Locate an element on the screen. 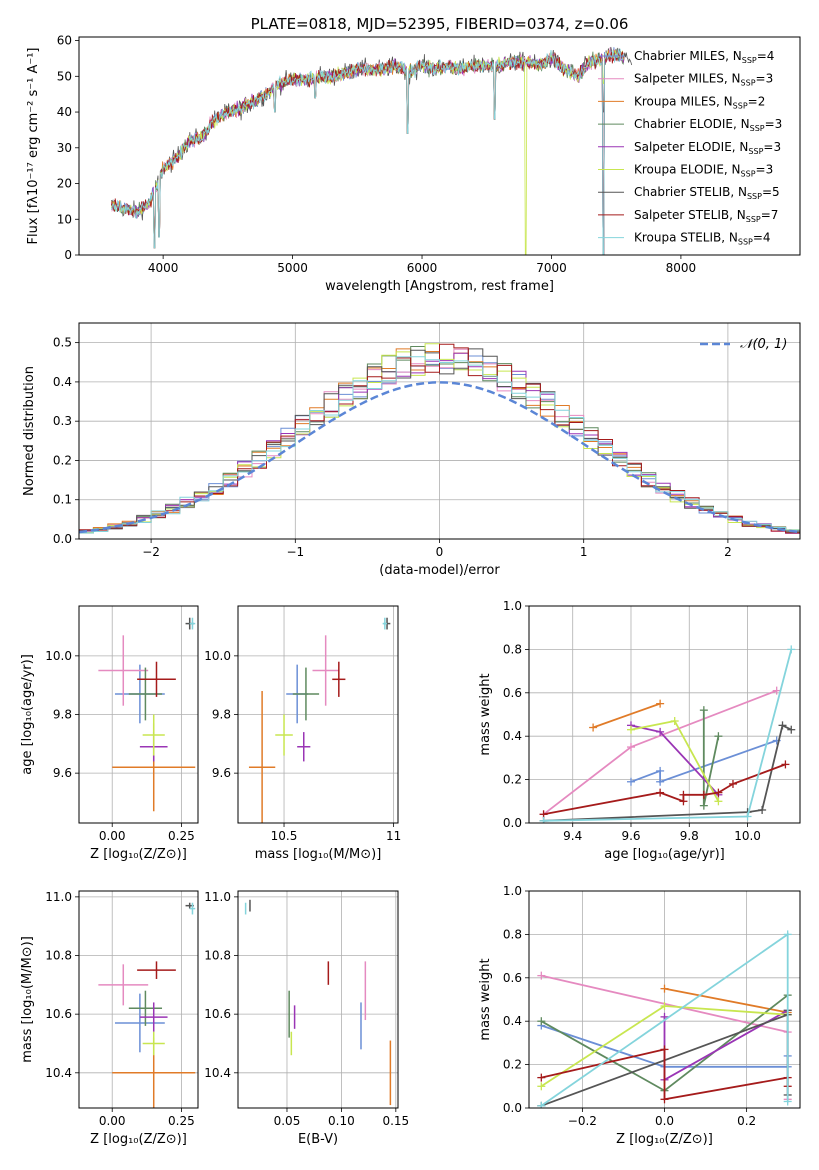  y-tick-label: 0.3 is located at coordinates (62, 421).